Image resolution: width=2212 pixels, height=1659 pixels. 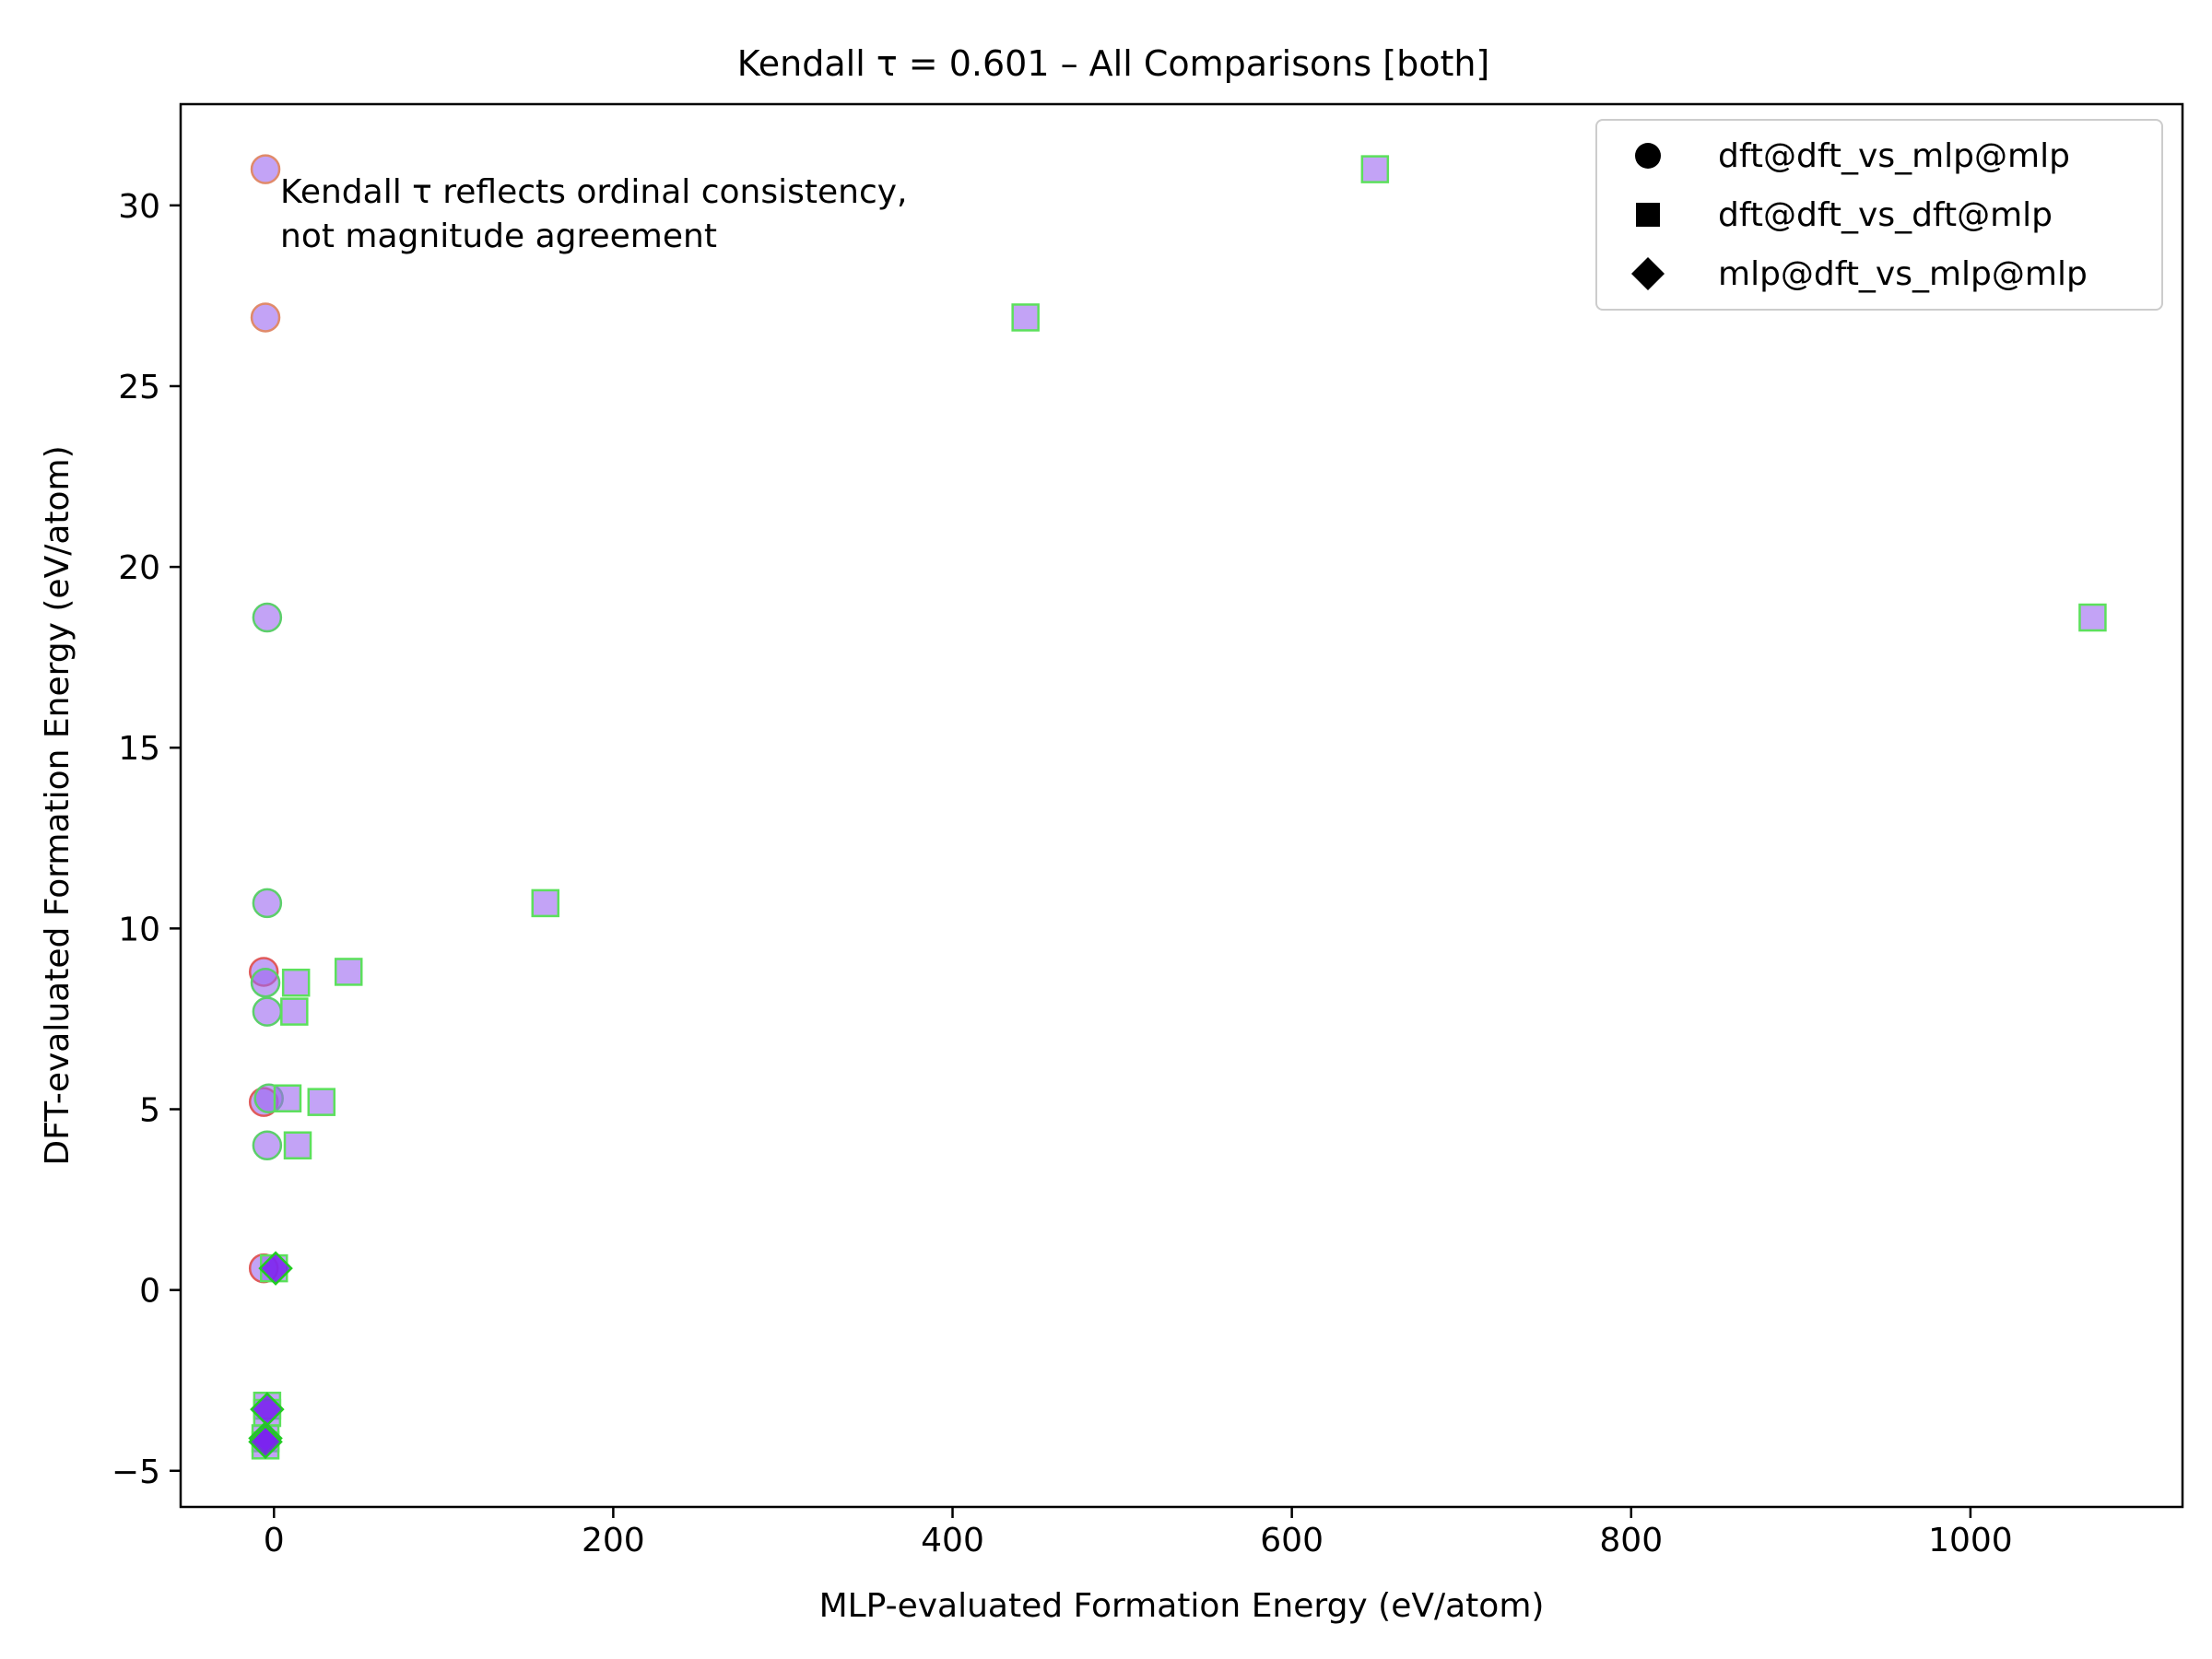 I want to click on x-tick-label: 200, so click(x=613, y=1540).